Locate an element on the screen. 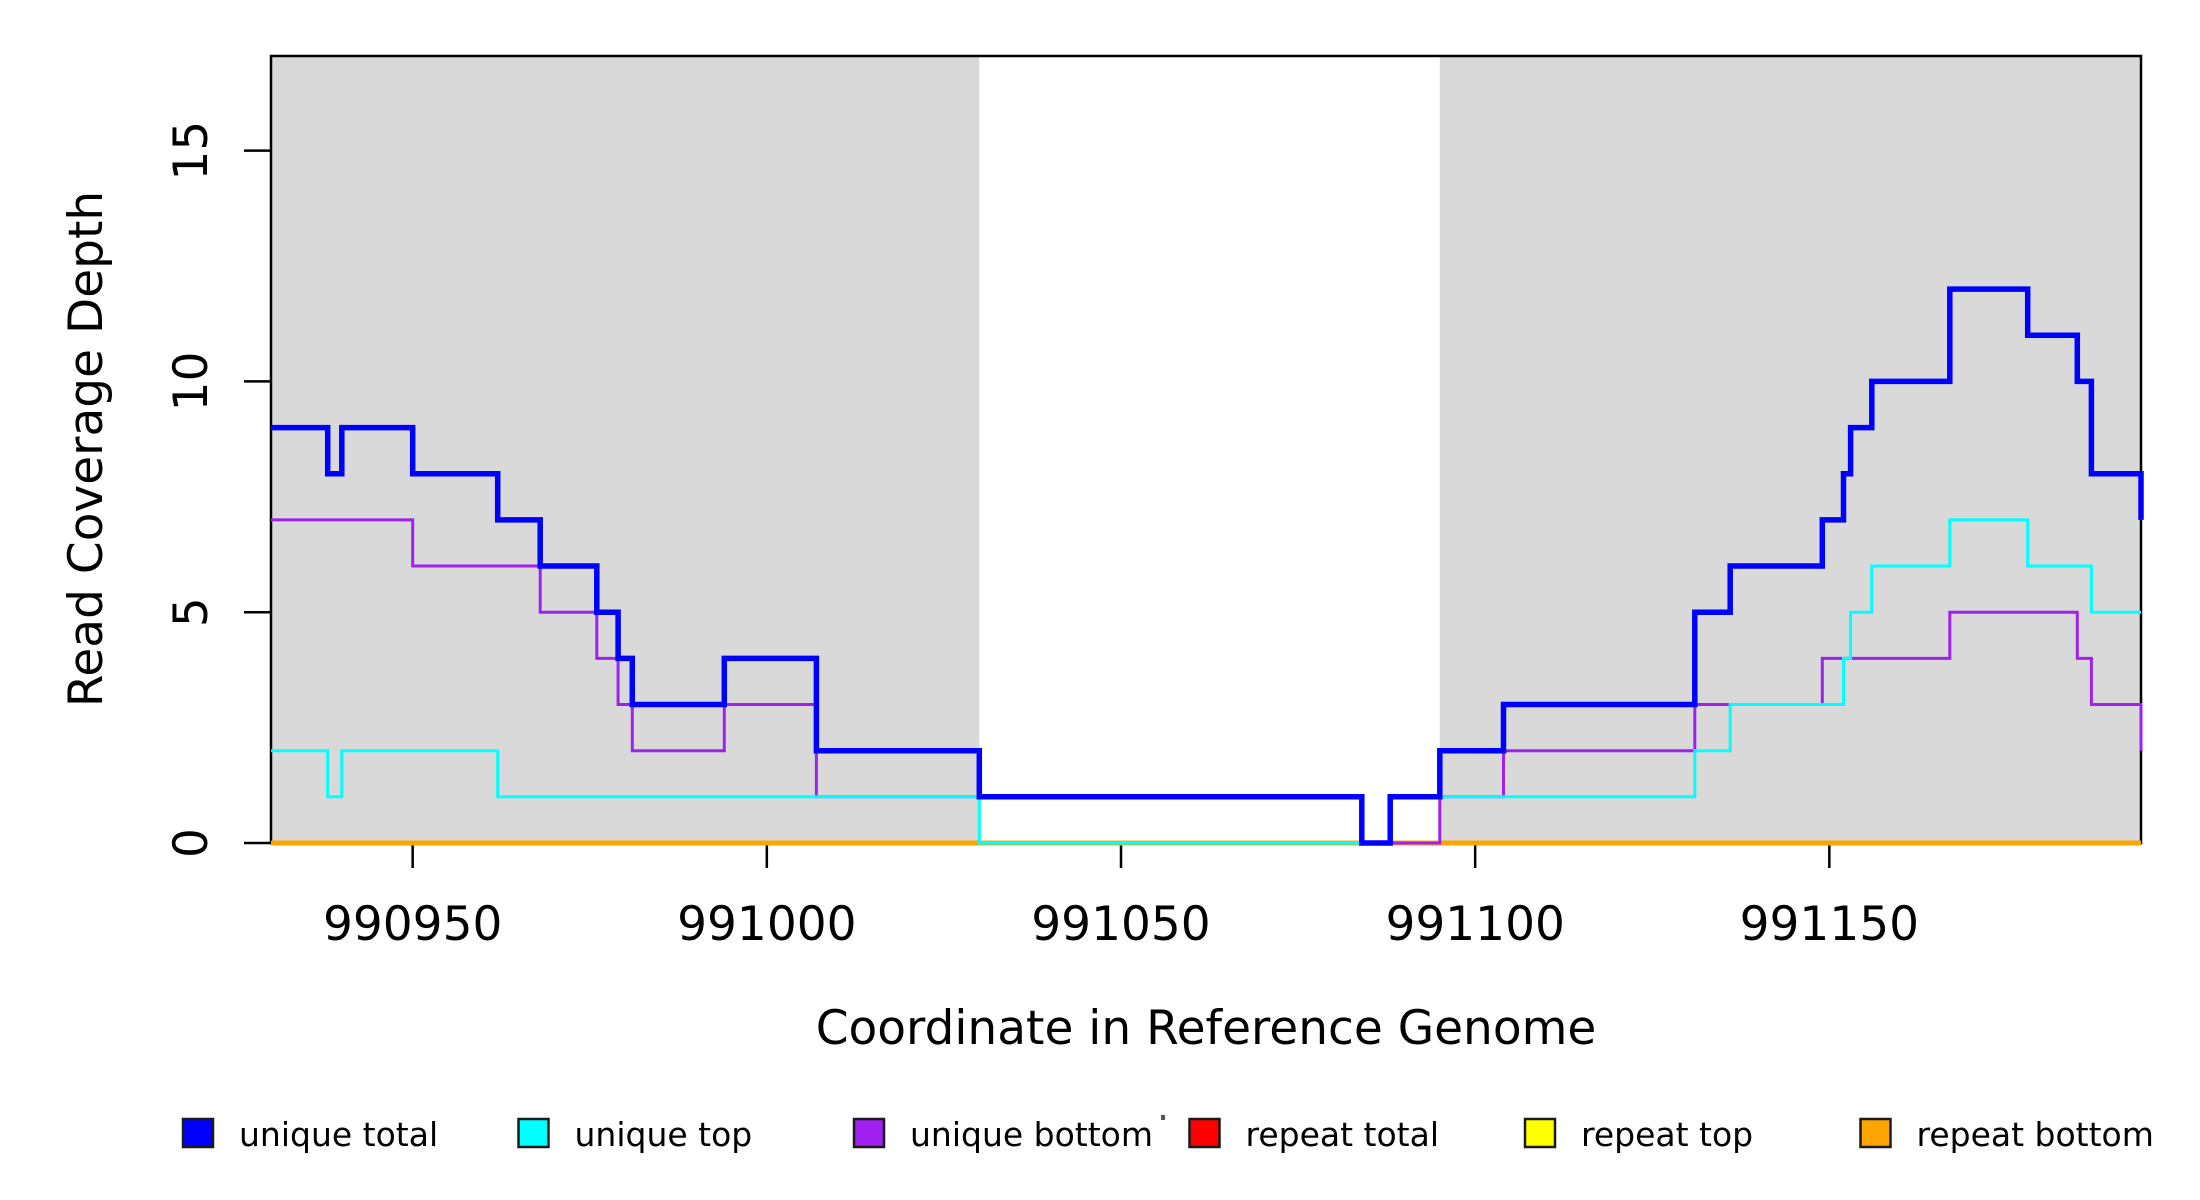  legend-item-repeat-total: repeat total is located at coordinates (1314, 1134).